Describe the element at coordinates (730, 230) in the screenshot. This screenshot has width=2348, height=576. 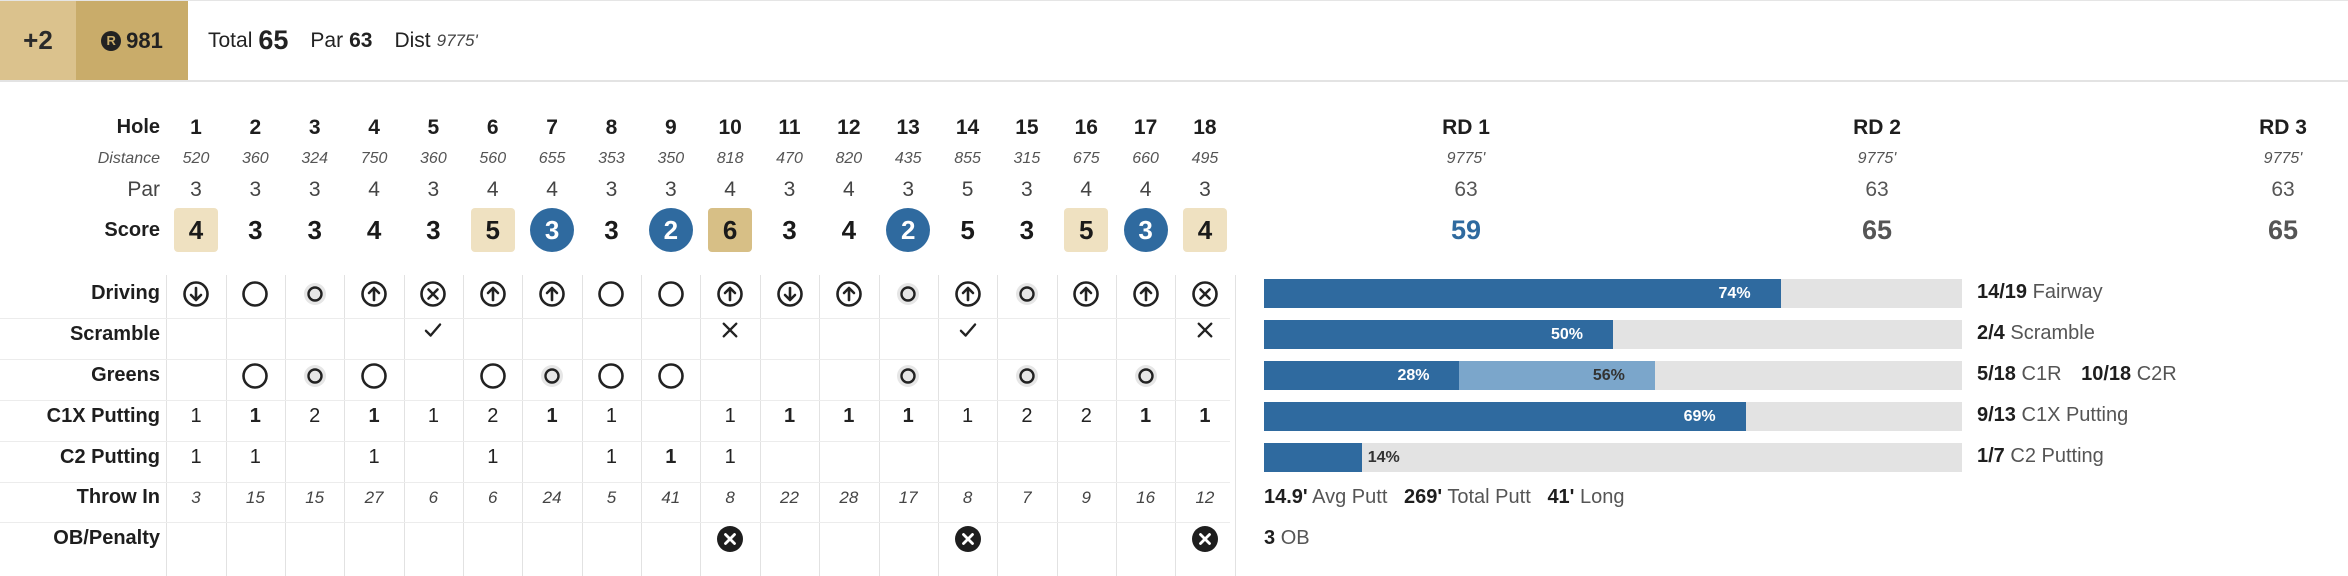
I see `hole-score: 6` at that location.